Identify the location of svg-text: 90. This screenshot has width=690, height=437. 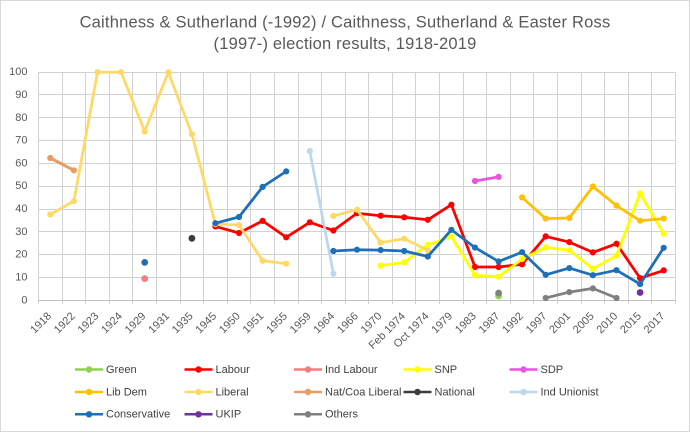
(21, 95).